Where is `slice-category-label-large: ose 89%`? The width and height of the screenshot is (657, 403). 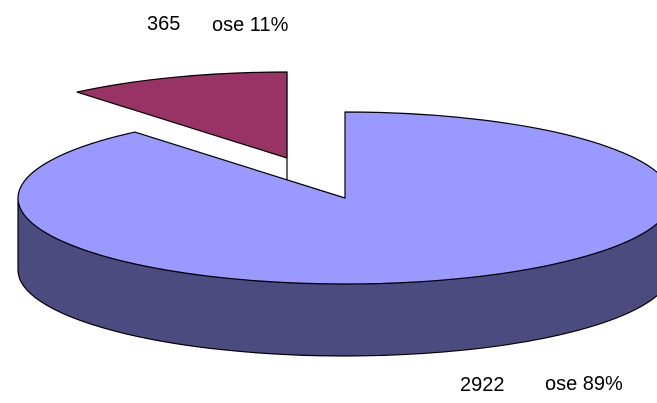 slice-category-label-large: ose 89% is located at coordinates (584, 384).